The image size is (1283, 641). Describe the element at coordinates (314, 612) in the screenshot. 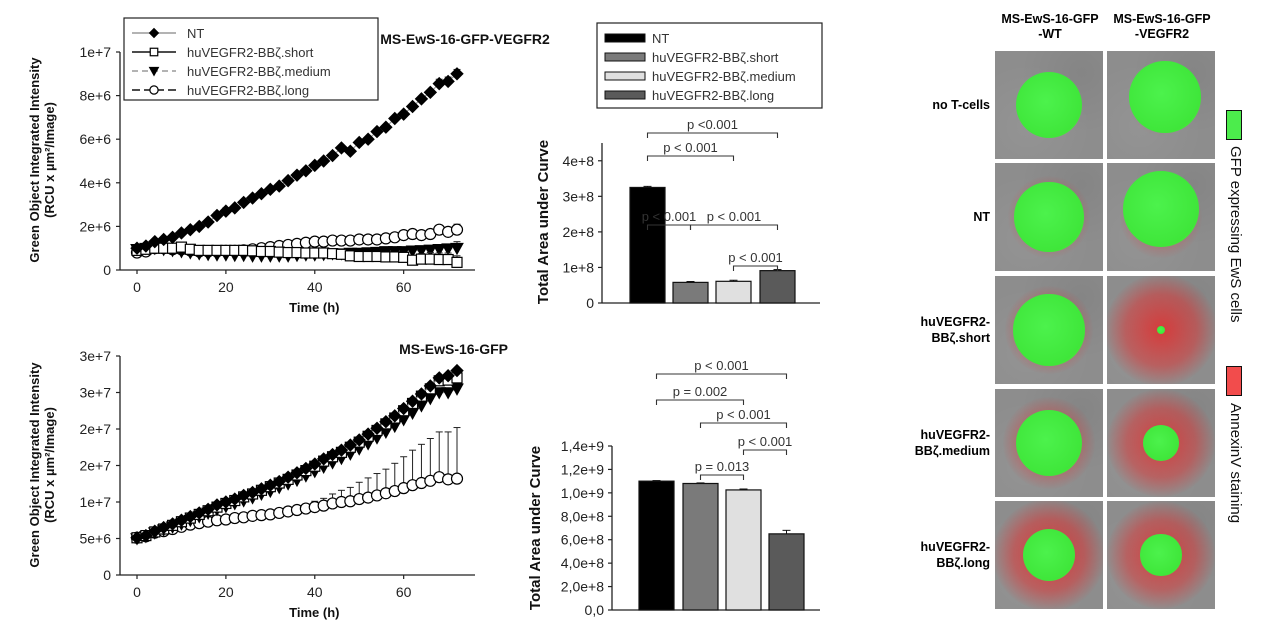

I see `x-axis-title: Time (h)` at that location.